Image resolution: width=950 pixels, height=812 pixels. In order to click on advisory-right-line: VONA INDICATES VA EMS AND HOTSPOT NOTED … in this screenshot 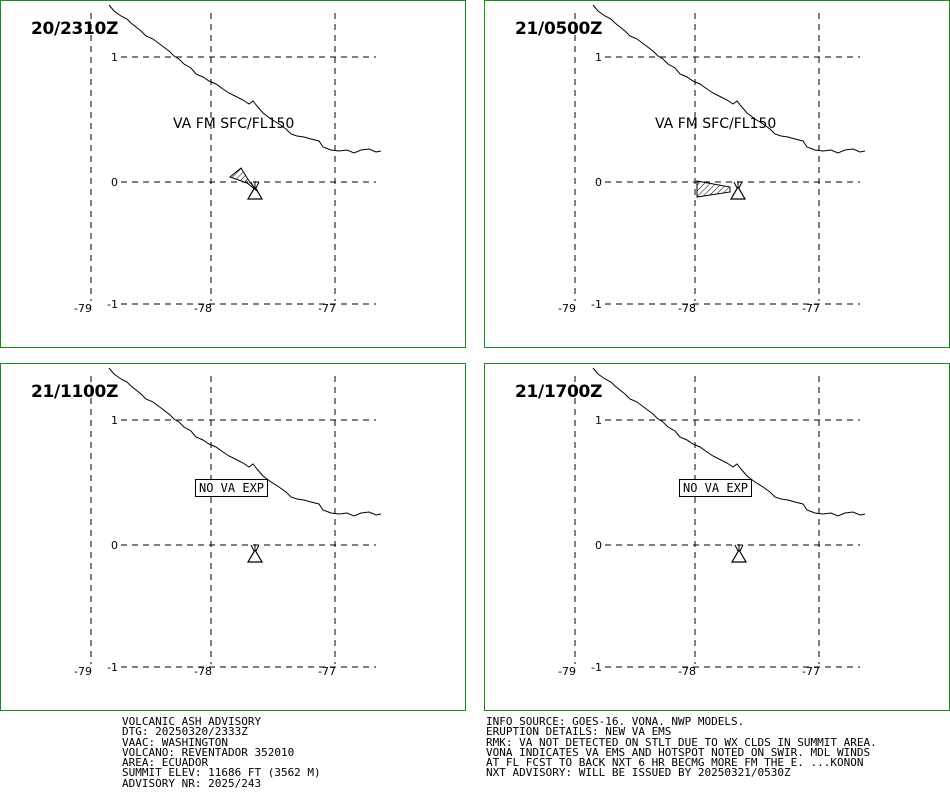, I will do `click(678, 752)`.